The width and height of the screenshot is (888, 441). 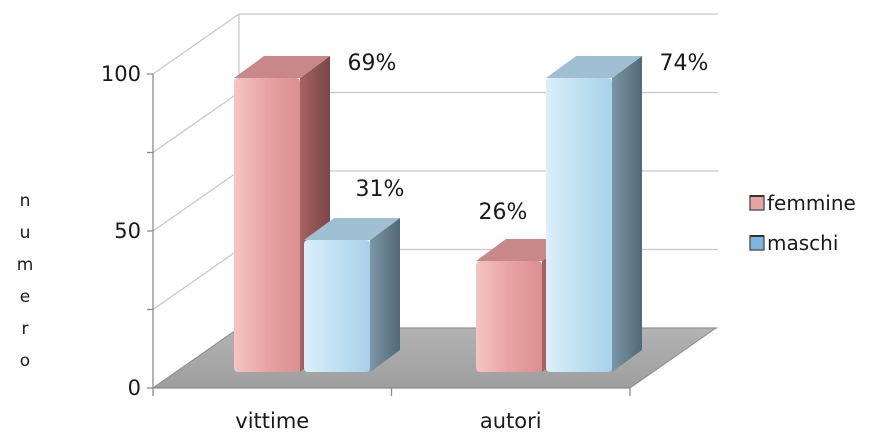 What do you see at coordinates (134, 388) in the screenshot?
I see `y-tick-label: 0` at bounding box center [134, 388].